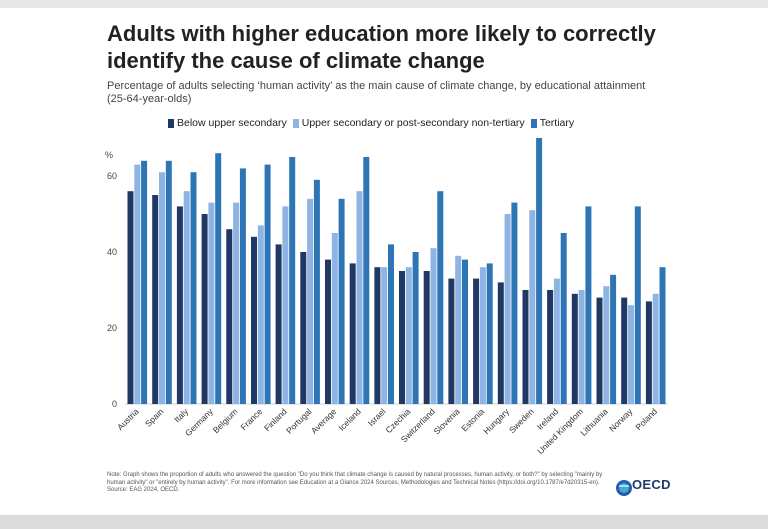  Describe the element at coordinates (204, 309) in the screenshot. I see `bar-germany-s1` at that location.